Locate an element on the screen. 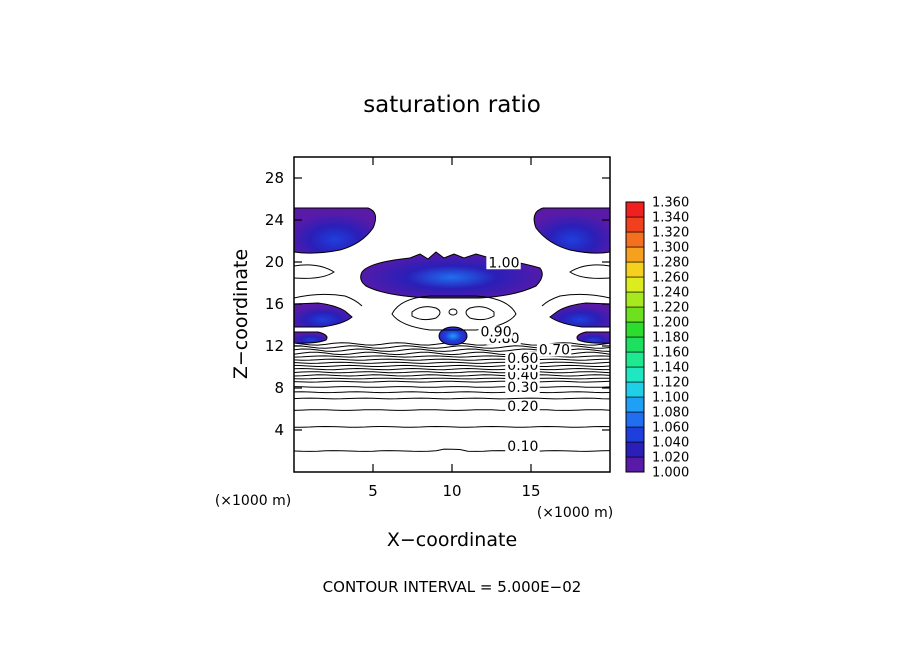 This screenshot has width=904, height=654. contour-labels: 0.100.200.300.400.500.600.700.800.901.00 is located at coordinates (525, 355).